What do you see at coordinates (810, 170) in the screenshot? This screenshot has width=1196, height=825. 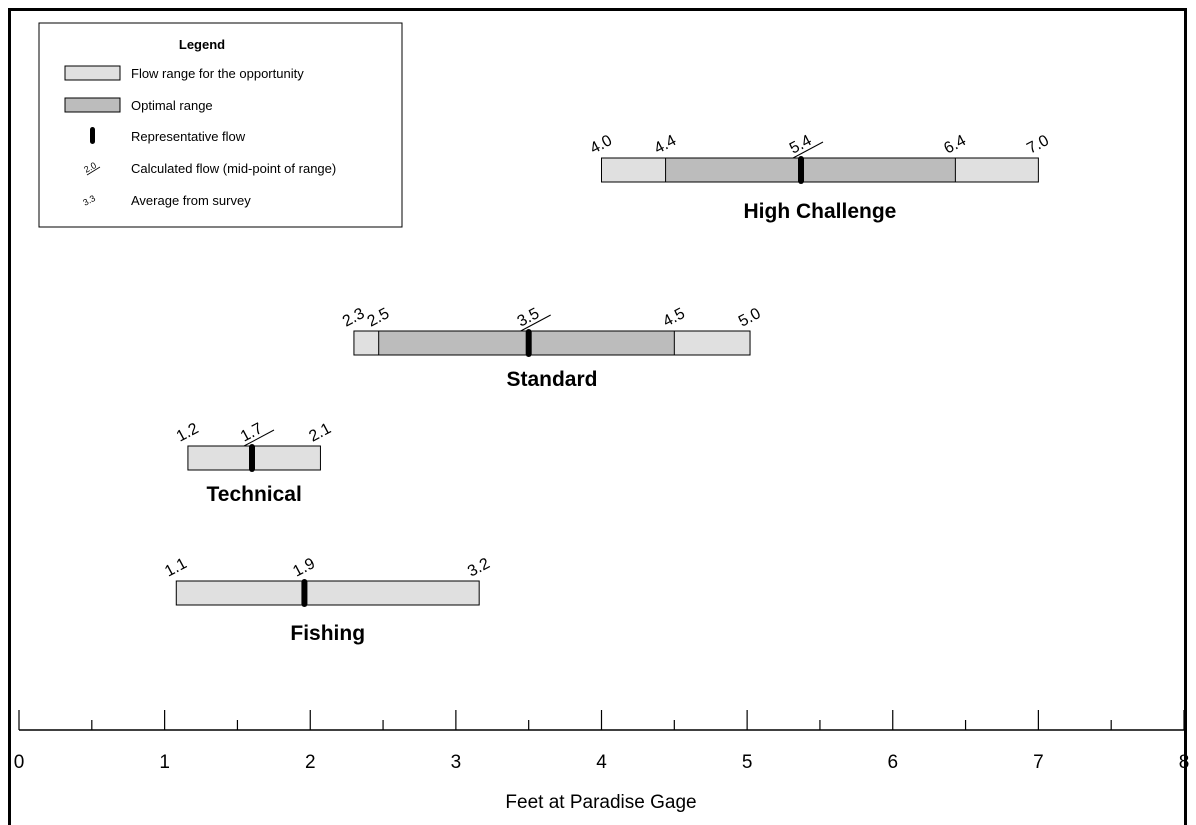 I see `optimal-range-bar` at bounding box center [810, 170].